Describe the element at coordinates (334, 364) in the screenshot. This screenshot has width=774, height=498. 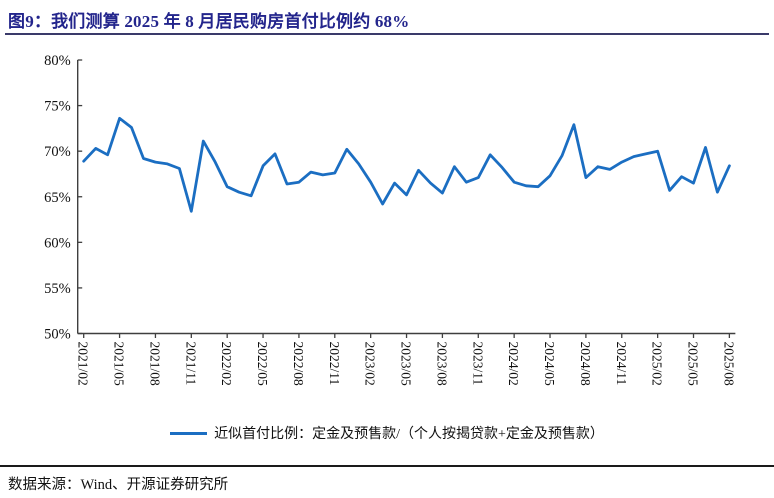
I see `x-axis-tick-label: 2022/11` at that location.